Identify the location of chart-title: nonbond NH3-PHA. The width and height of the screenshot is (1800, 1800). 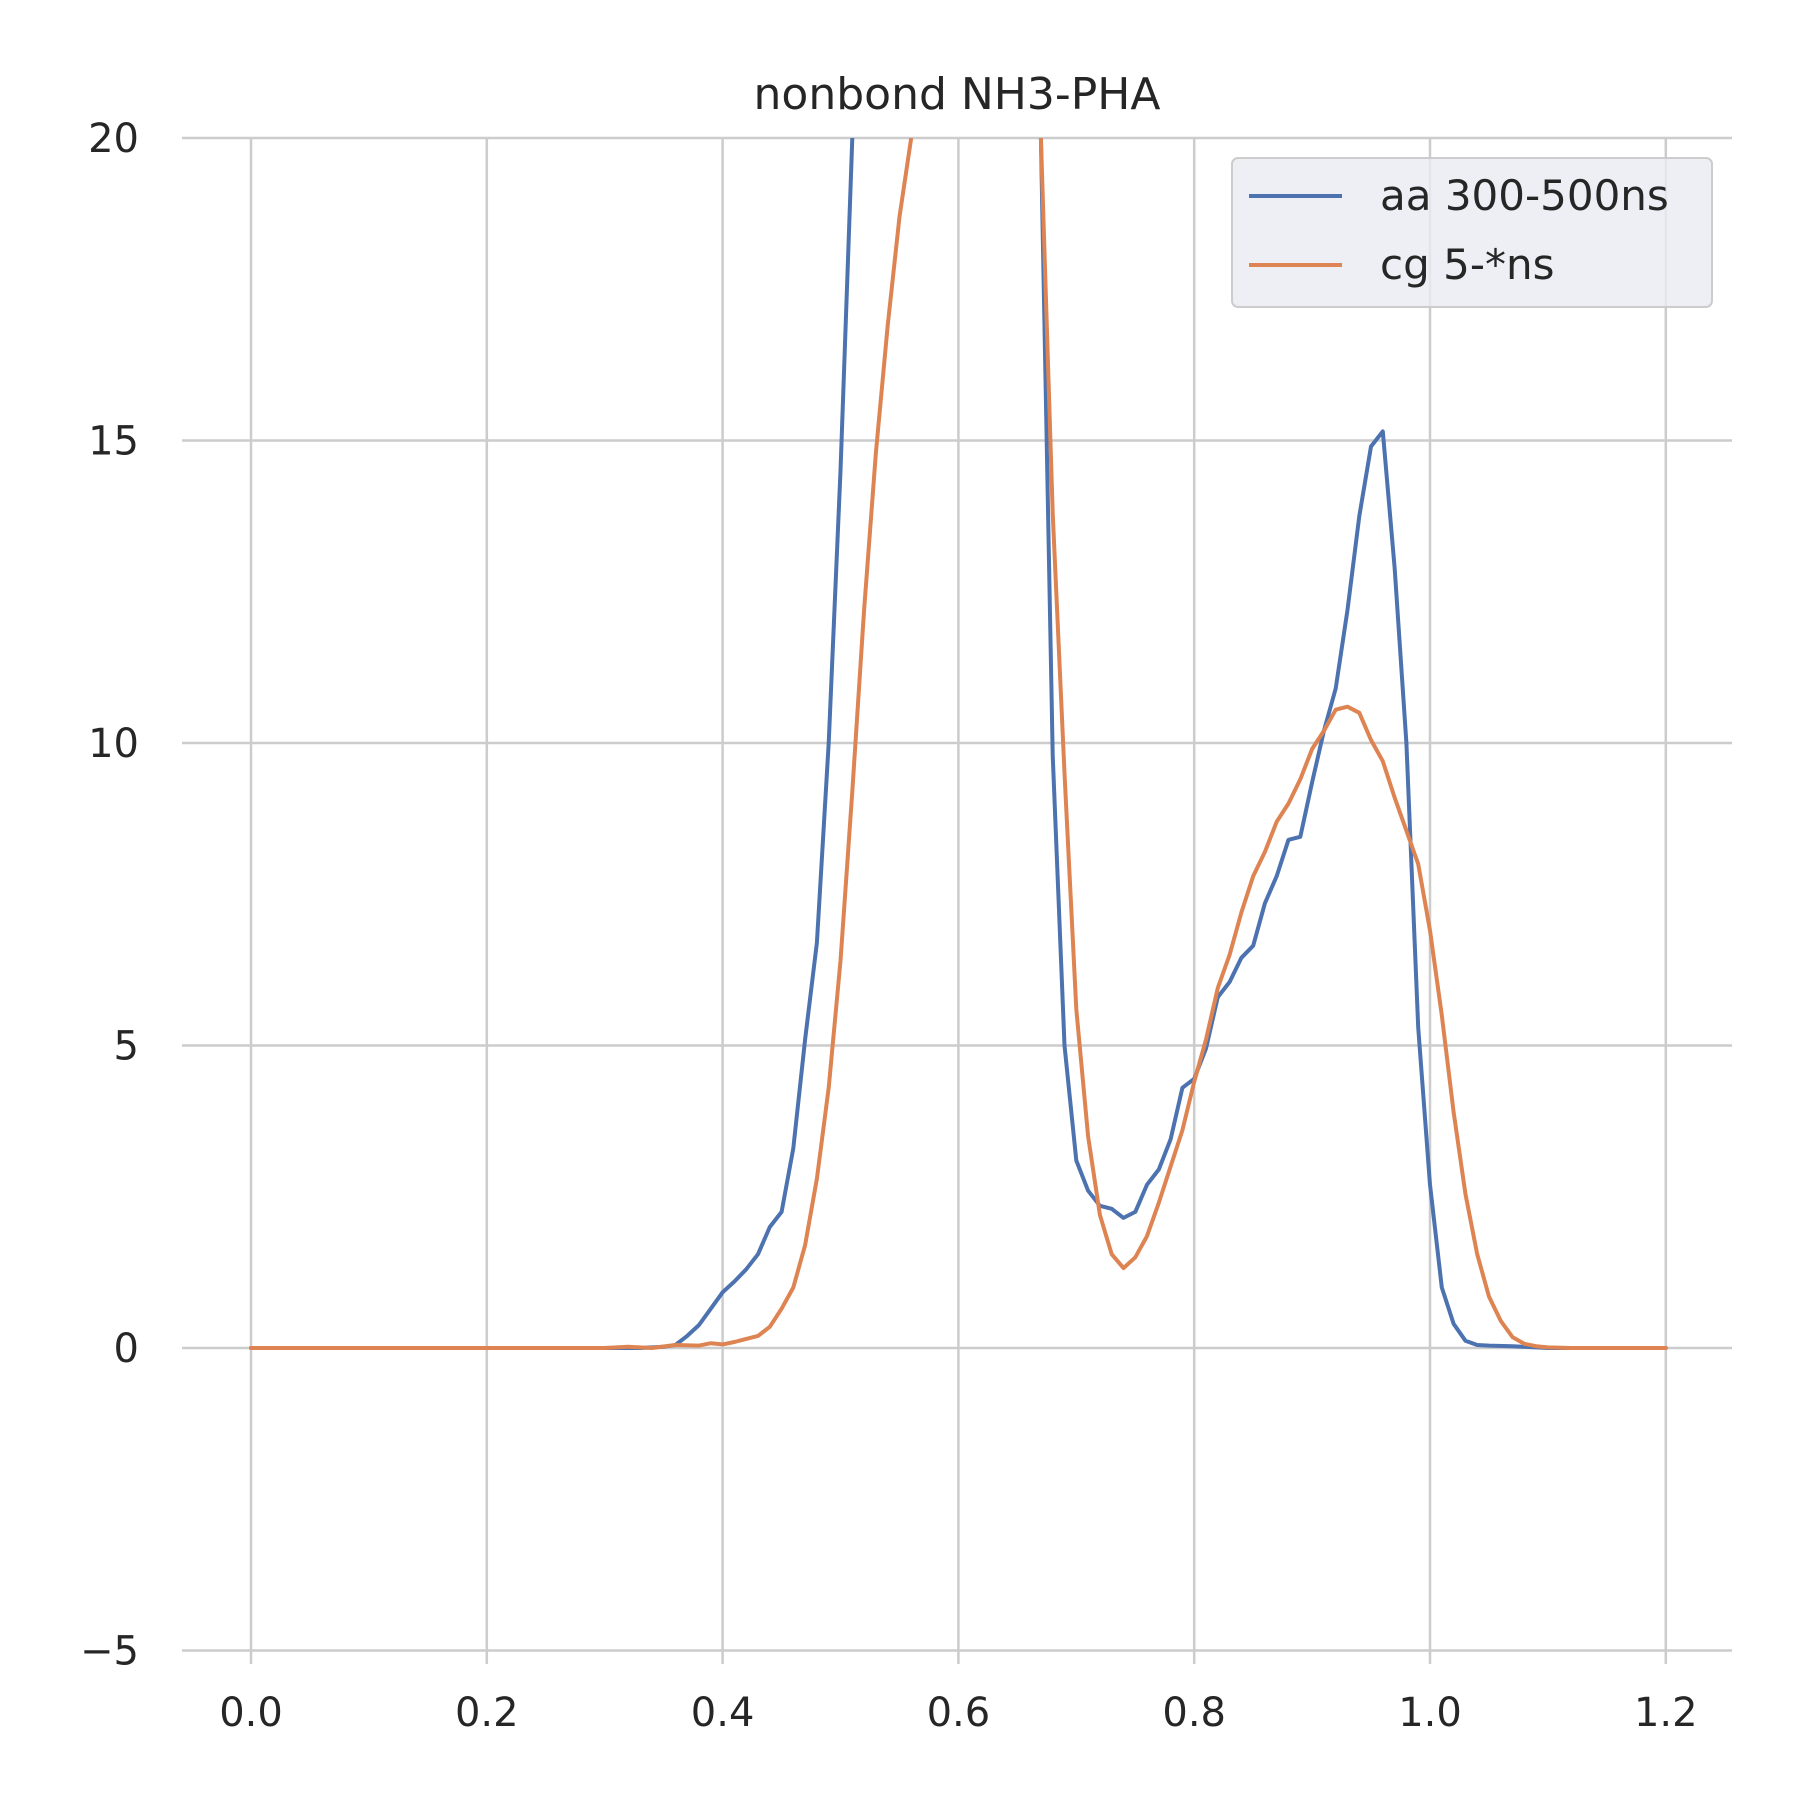
(957, 94).